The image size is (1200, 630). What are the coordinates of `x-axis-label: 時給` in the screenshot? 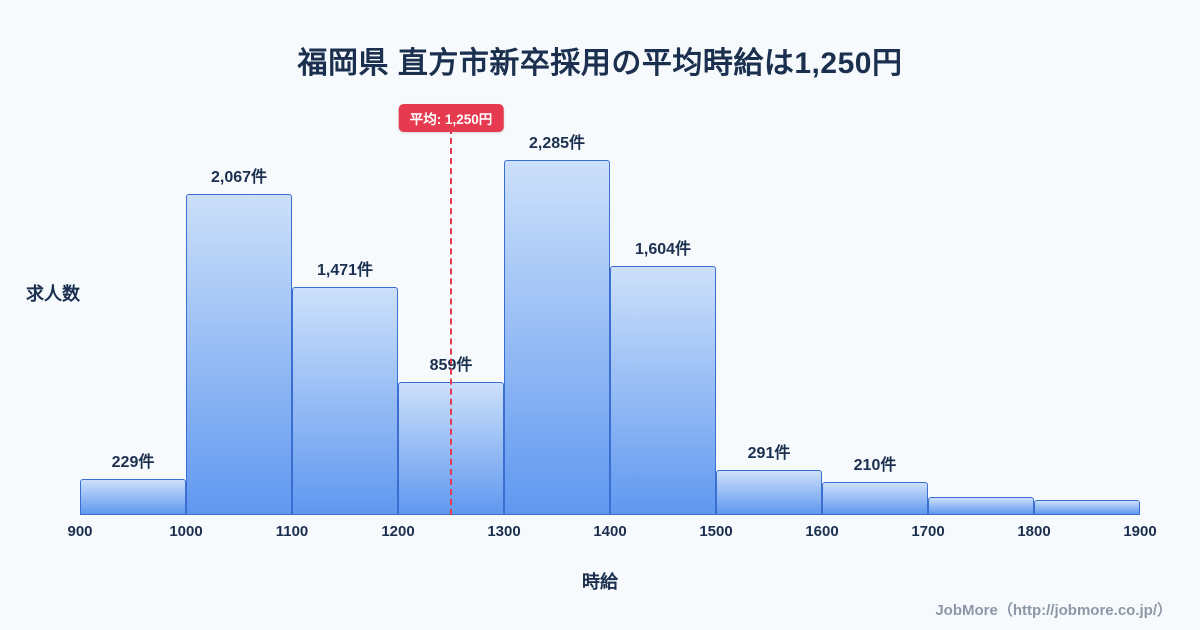 It's located at (600, 582).